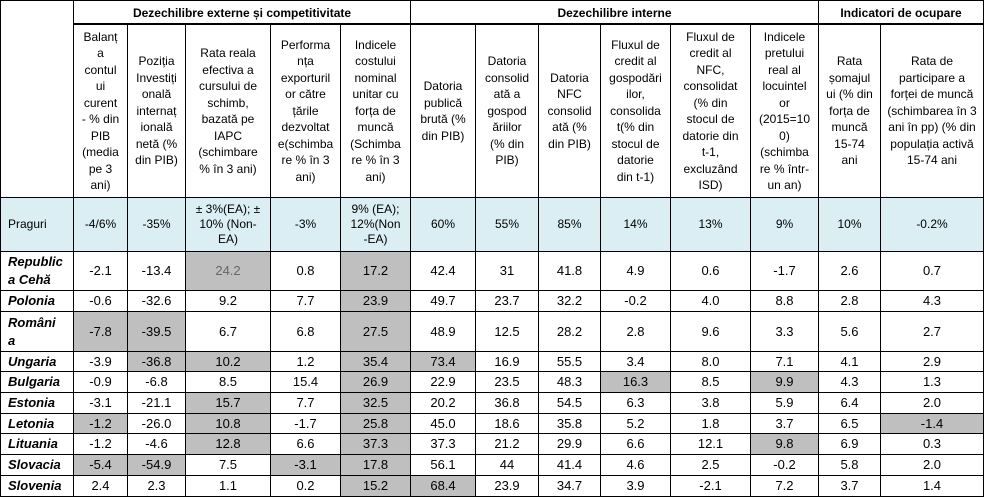 Image resolution: width=984 pixels, height=497 pixels. I want to click on value-house-price-index: 3.7, so click(784, 423).